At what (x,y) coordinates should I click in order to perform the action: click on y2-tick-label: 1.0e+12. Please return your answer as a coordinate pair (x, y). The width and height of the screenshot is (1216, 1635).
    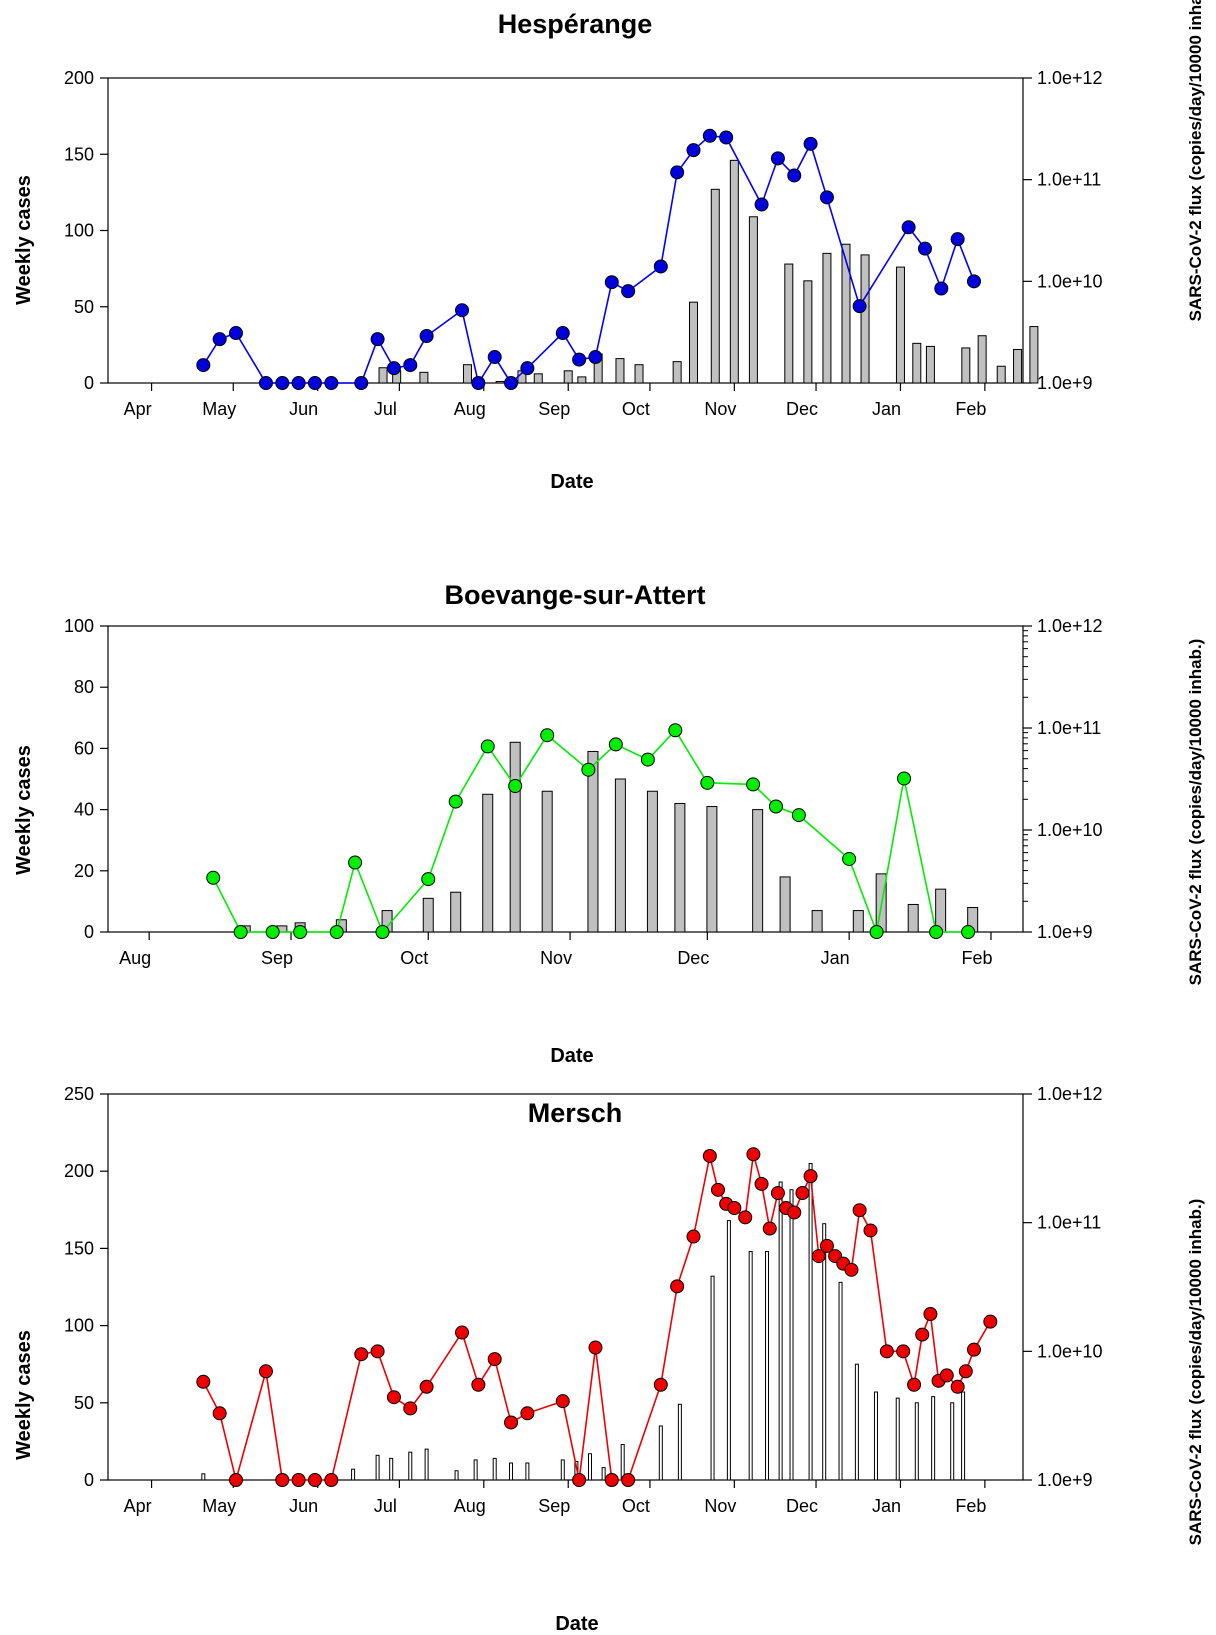
    Looking at the image, I should click on (1070, 1094).